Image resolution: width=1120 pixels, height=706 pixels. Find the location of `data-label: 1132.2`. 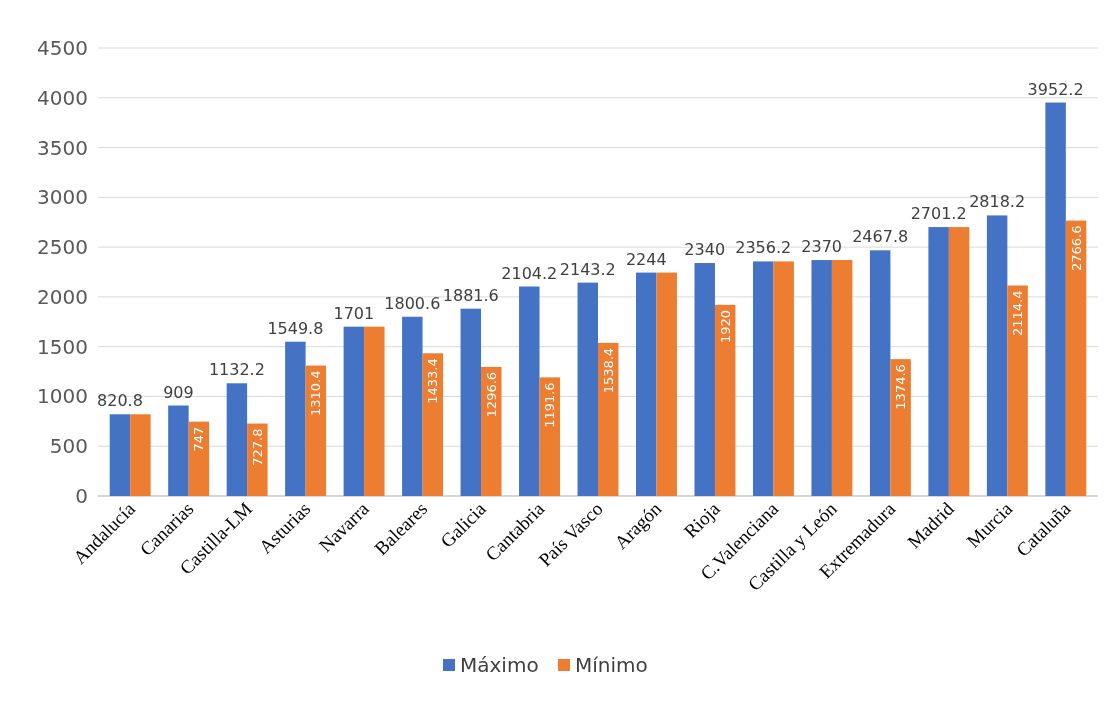

data-label: 1132.2 is located at coordinates (236, 370).